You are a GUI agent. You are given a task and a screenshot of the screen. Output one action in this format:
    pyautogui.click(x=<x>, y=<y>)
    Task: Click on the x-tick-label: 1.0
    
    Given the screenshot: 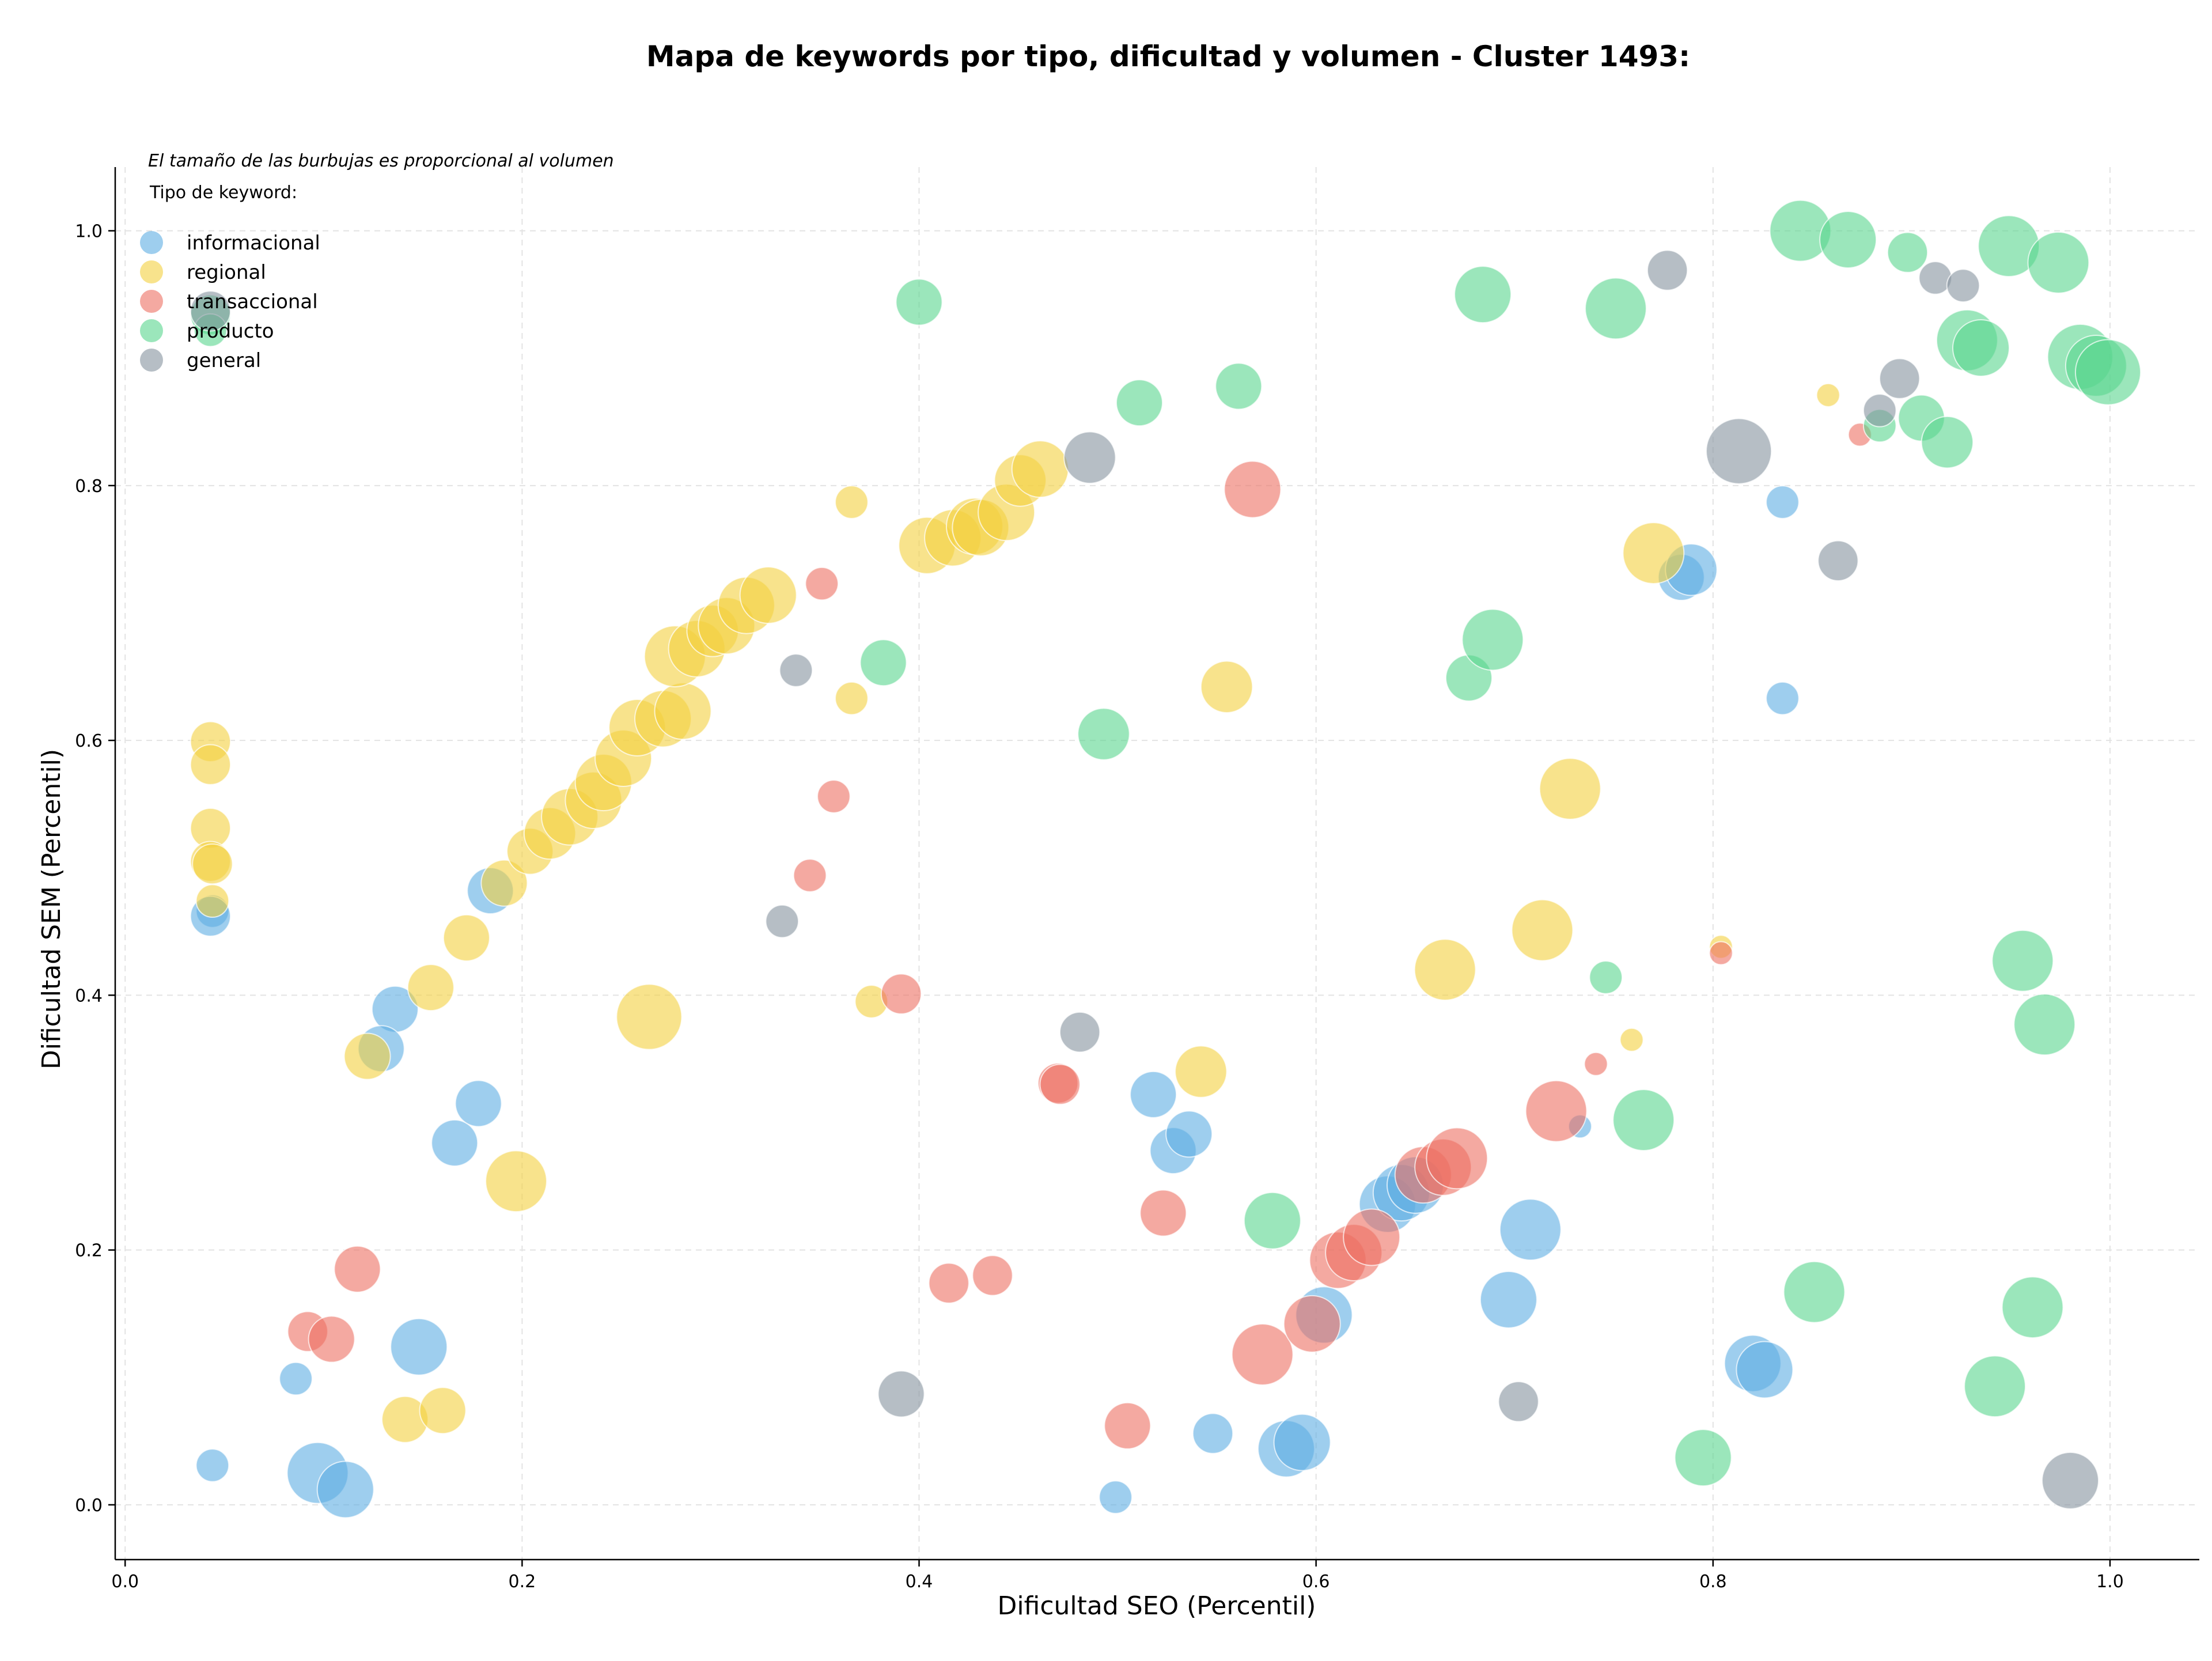 What is the action you would take?
    pyautogui.click(x=2110, y=1582)
    